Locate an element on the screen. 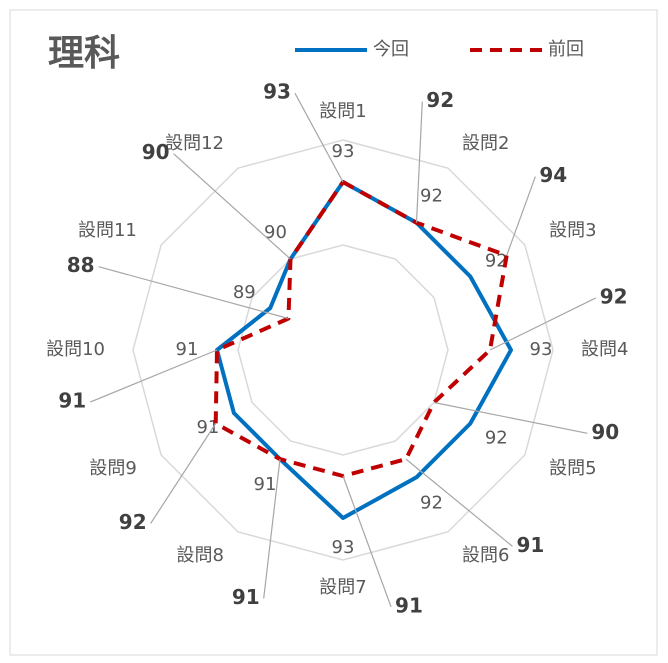 This screenshot has width=668, height=663. category-label: 設問12 is located at coordinates (194, 143).